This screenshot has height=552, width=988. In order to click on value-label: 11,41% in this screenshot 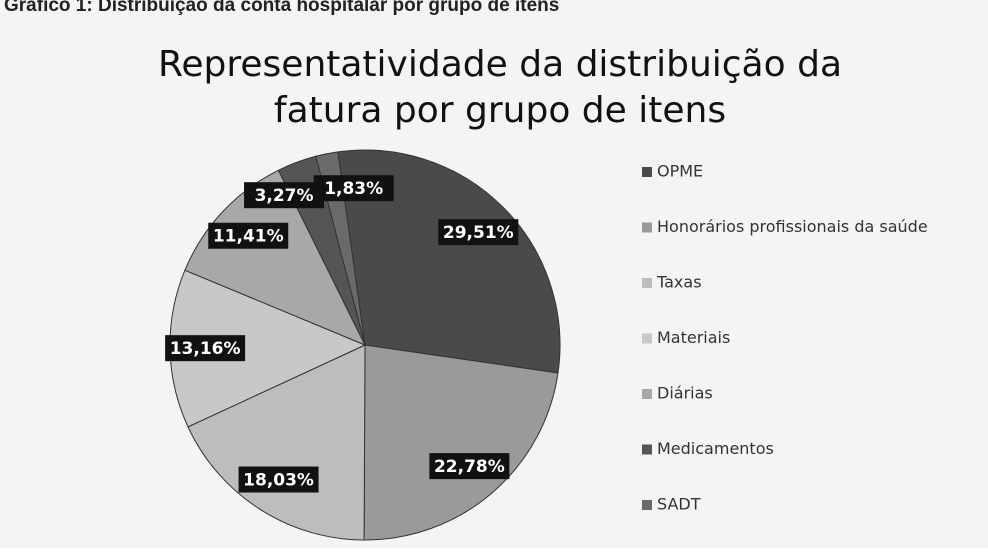, I will do `click(248, 237)`.